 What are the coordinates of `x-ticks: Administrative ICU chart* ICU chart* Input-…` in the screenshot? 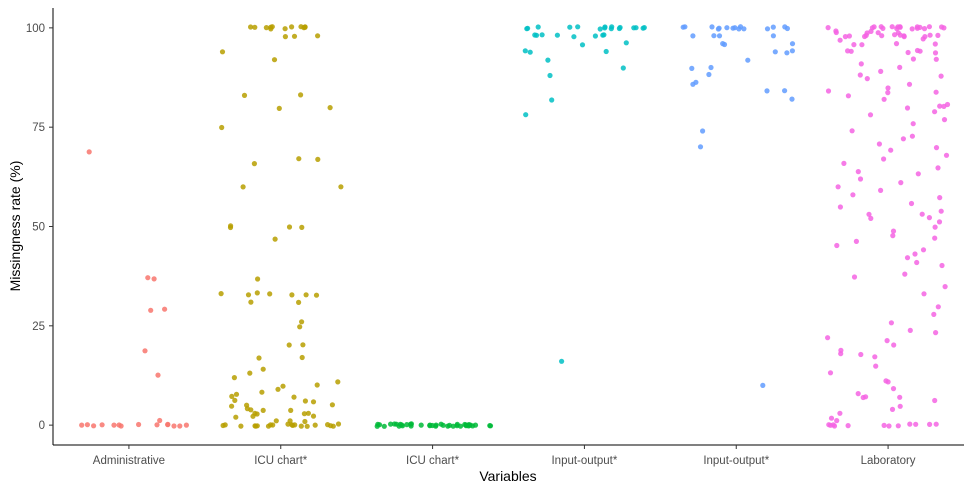 It's located at (504, 456).